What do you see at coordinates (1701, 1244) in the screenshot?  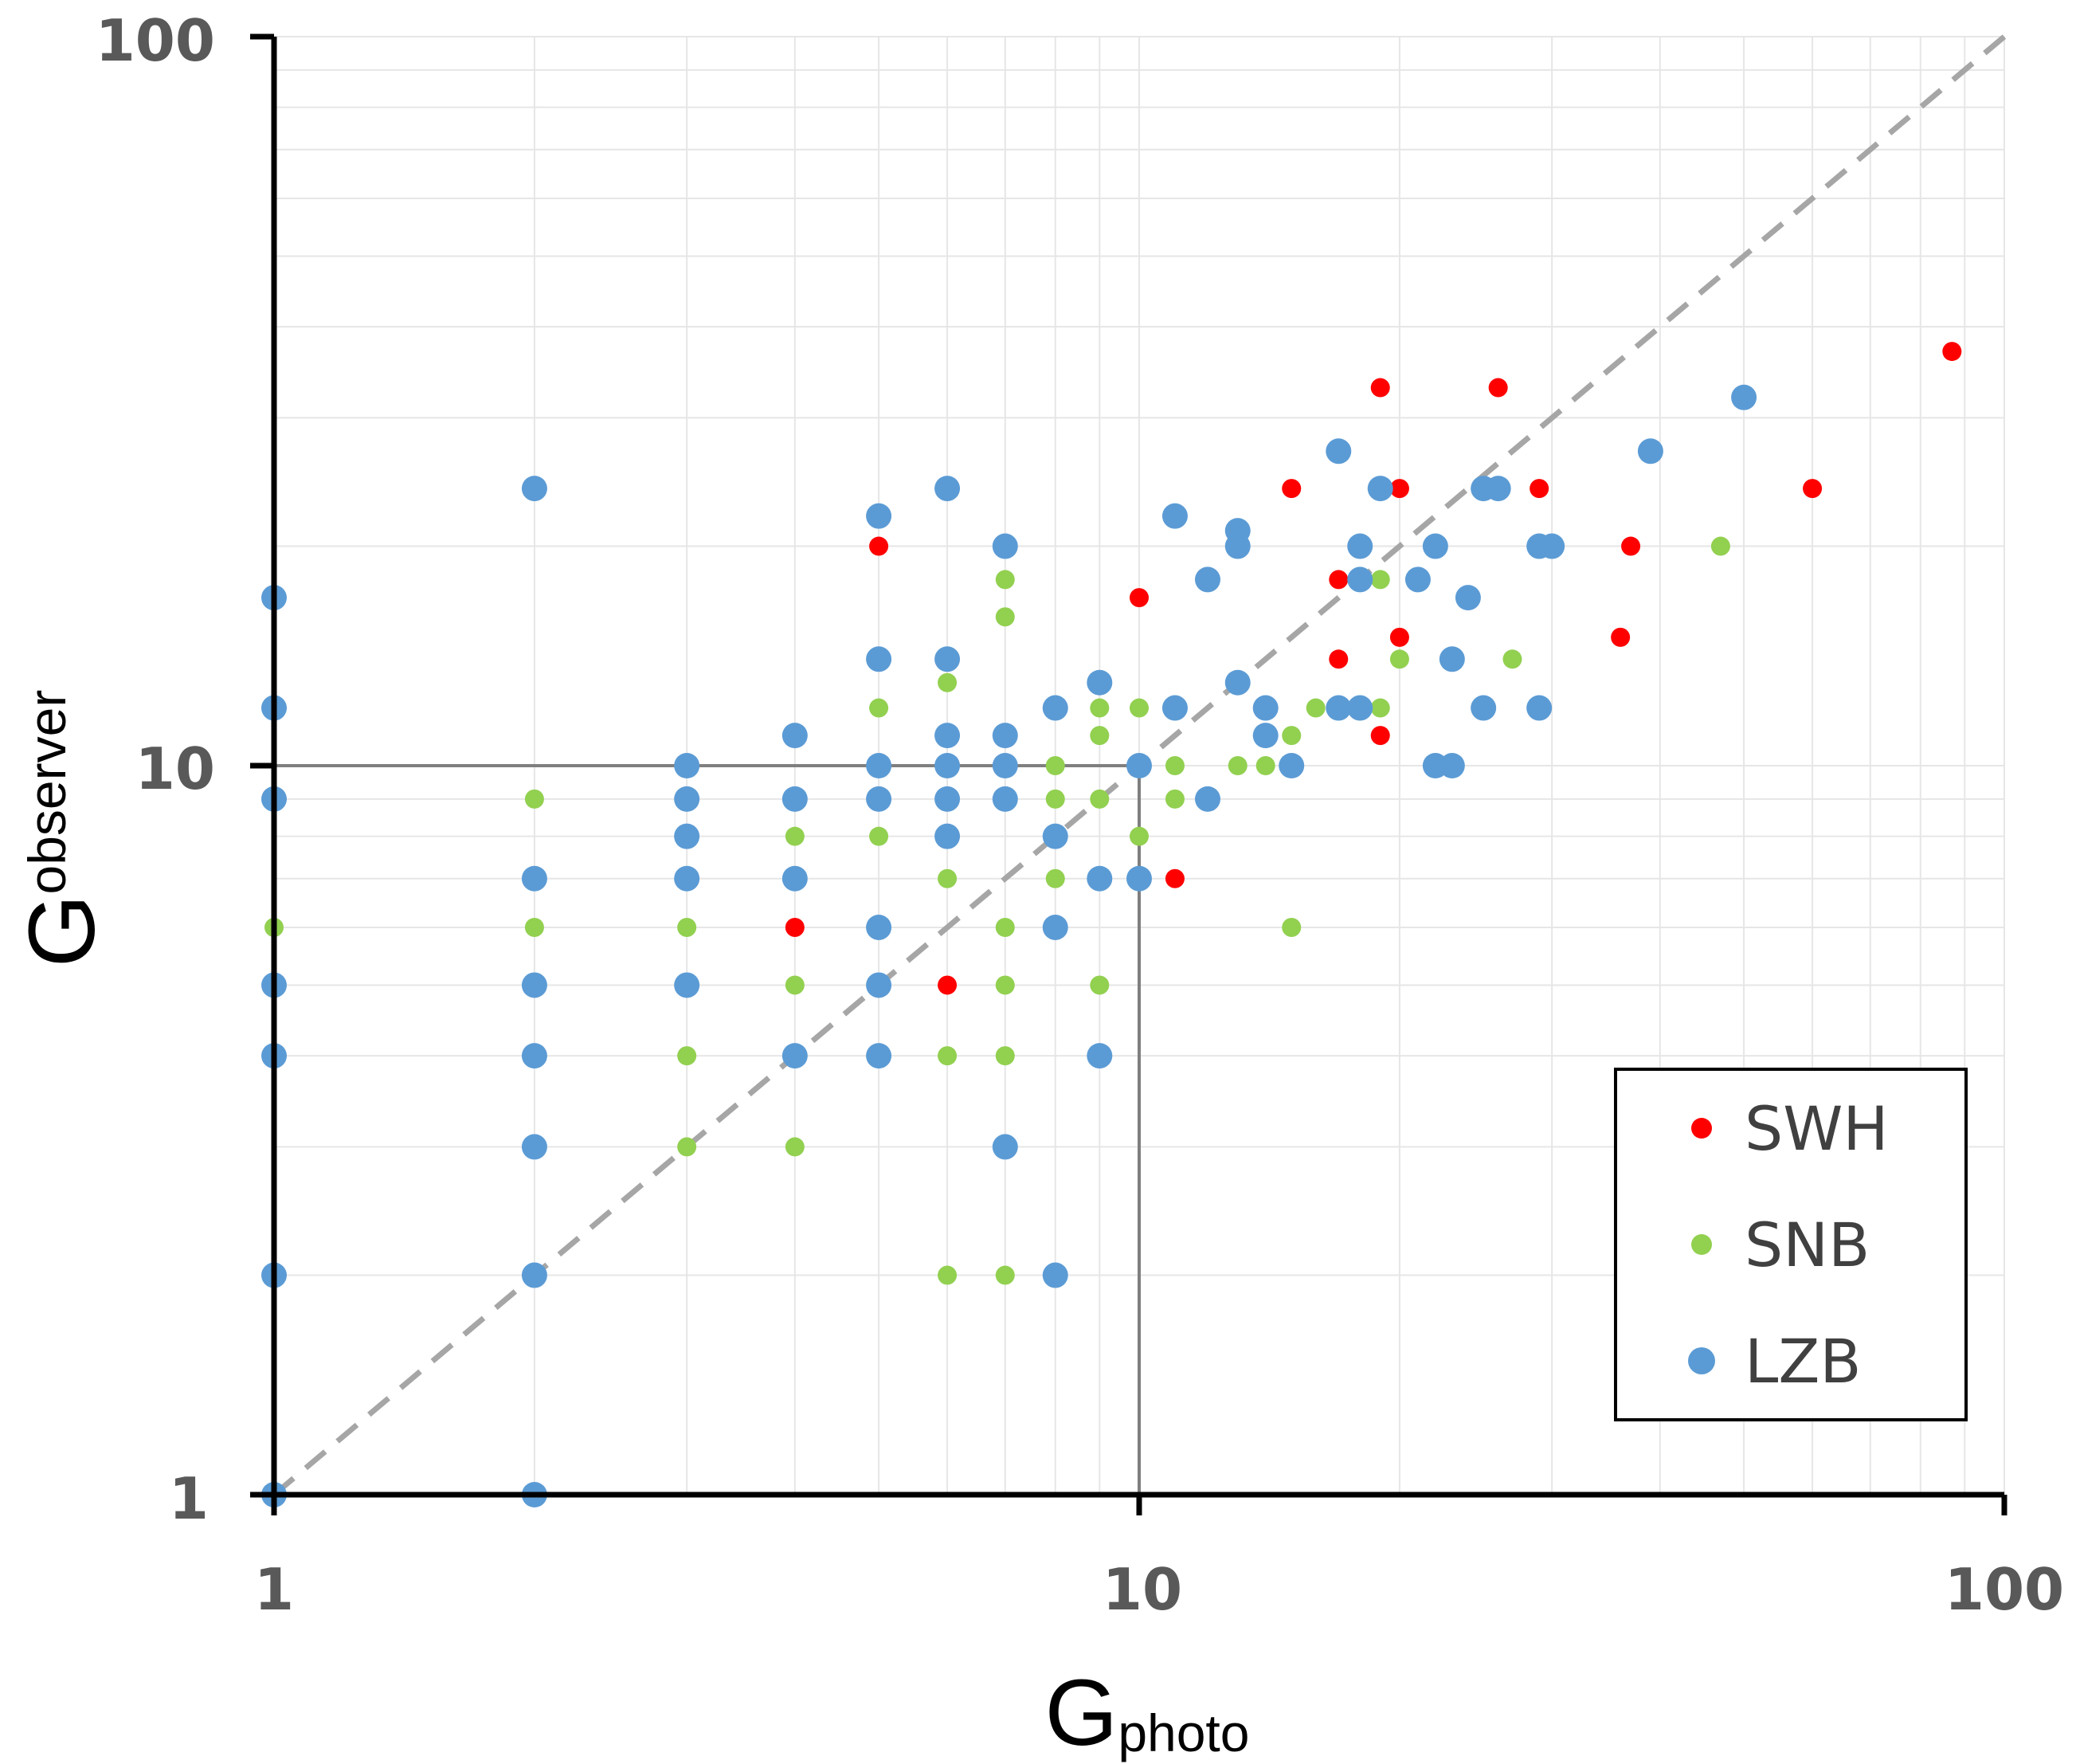 I see `legend-snb-marker` at bounding box center [1701, 1244].